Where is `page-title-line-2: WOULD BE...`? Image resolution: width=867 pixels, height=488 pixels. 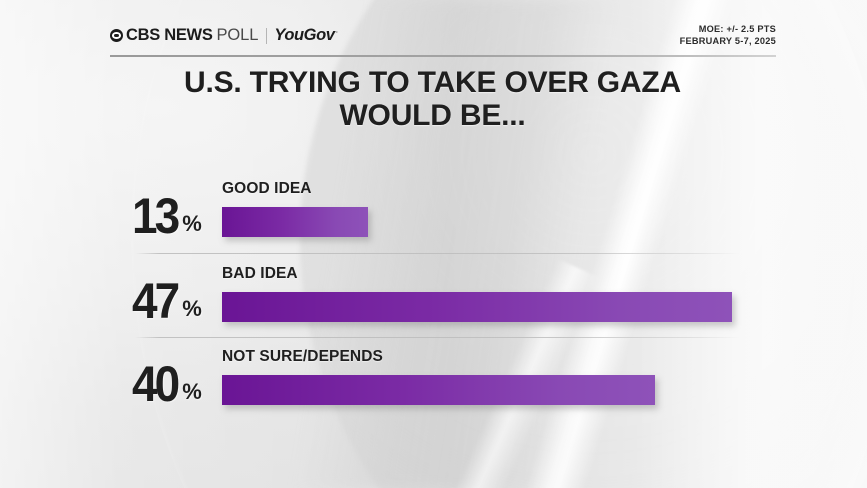 page-title-line-2: WOULD BE... is located at coordinates (432, 115).